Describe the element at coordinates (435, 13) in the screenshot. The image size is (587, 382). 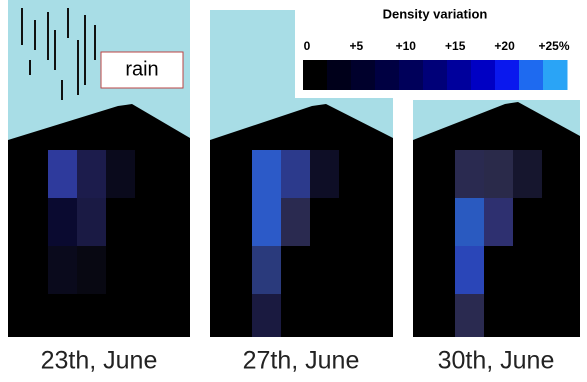
I see `colorbar-title: Density variation` at that location.